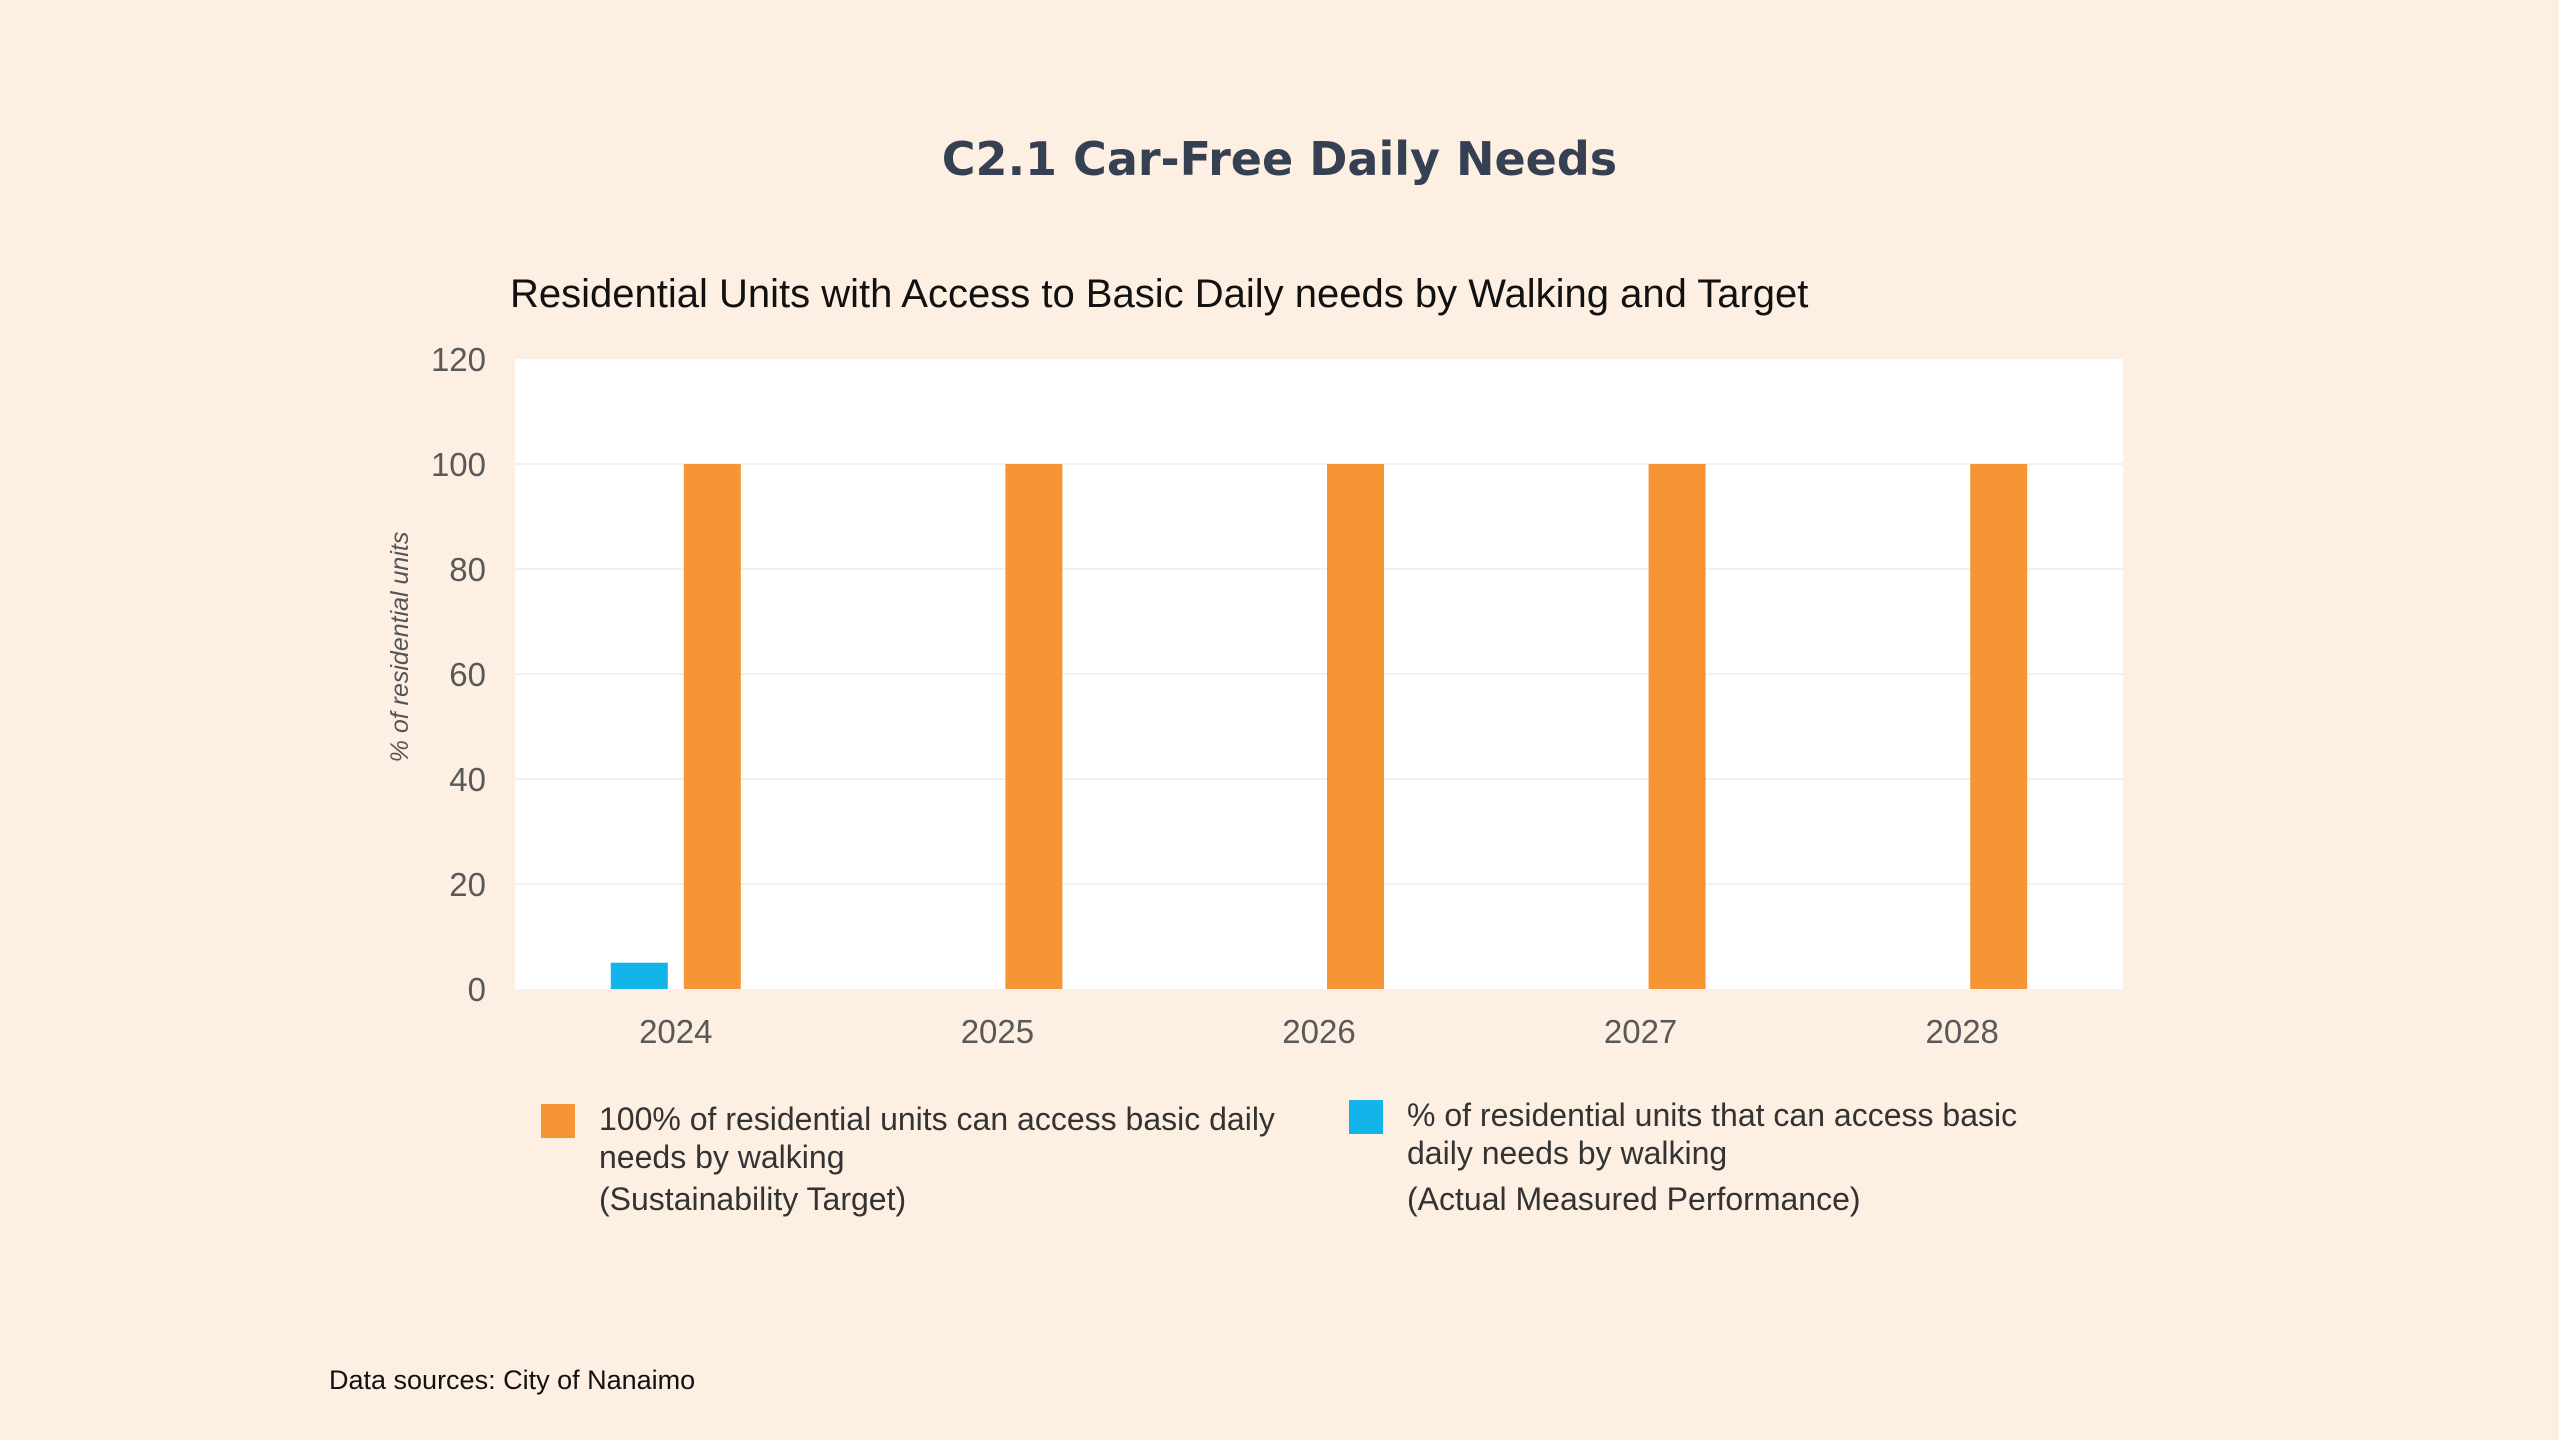 This screenshot has width=2559, height=1440. What do you see at coordinates (1961, 1031) in the screenshot?
I see `x-tick-label: 2028` at bounding box center [1961, 1031].